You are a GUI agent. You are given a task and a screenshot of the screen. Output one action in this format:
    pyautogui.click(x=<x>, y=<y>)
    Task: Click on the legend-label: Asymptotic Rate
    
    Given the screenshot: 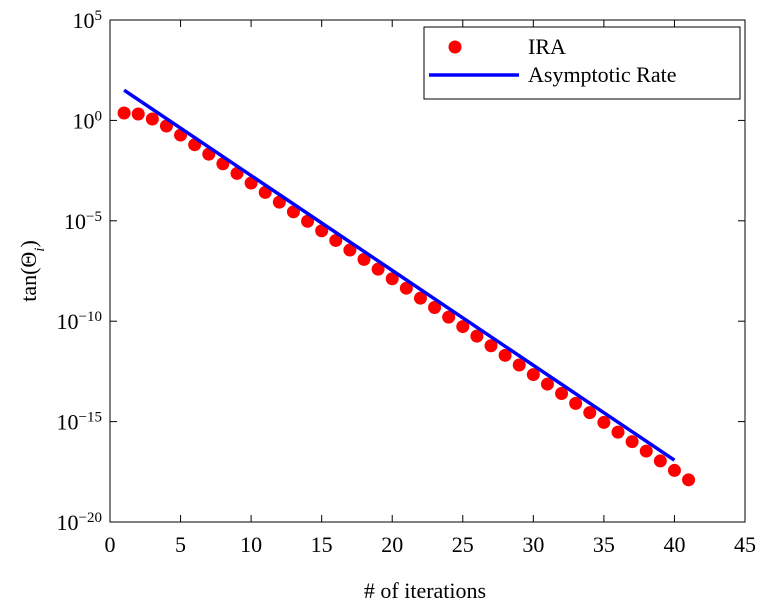 What is the action you would take?
    pyautogui.click(x=602, y=74)
    